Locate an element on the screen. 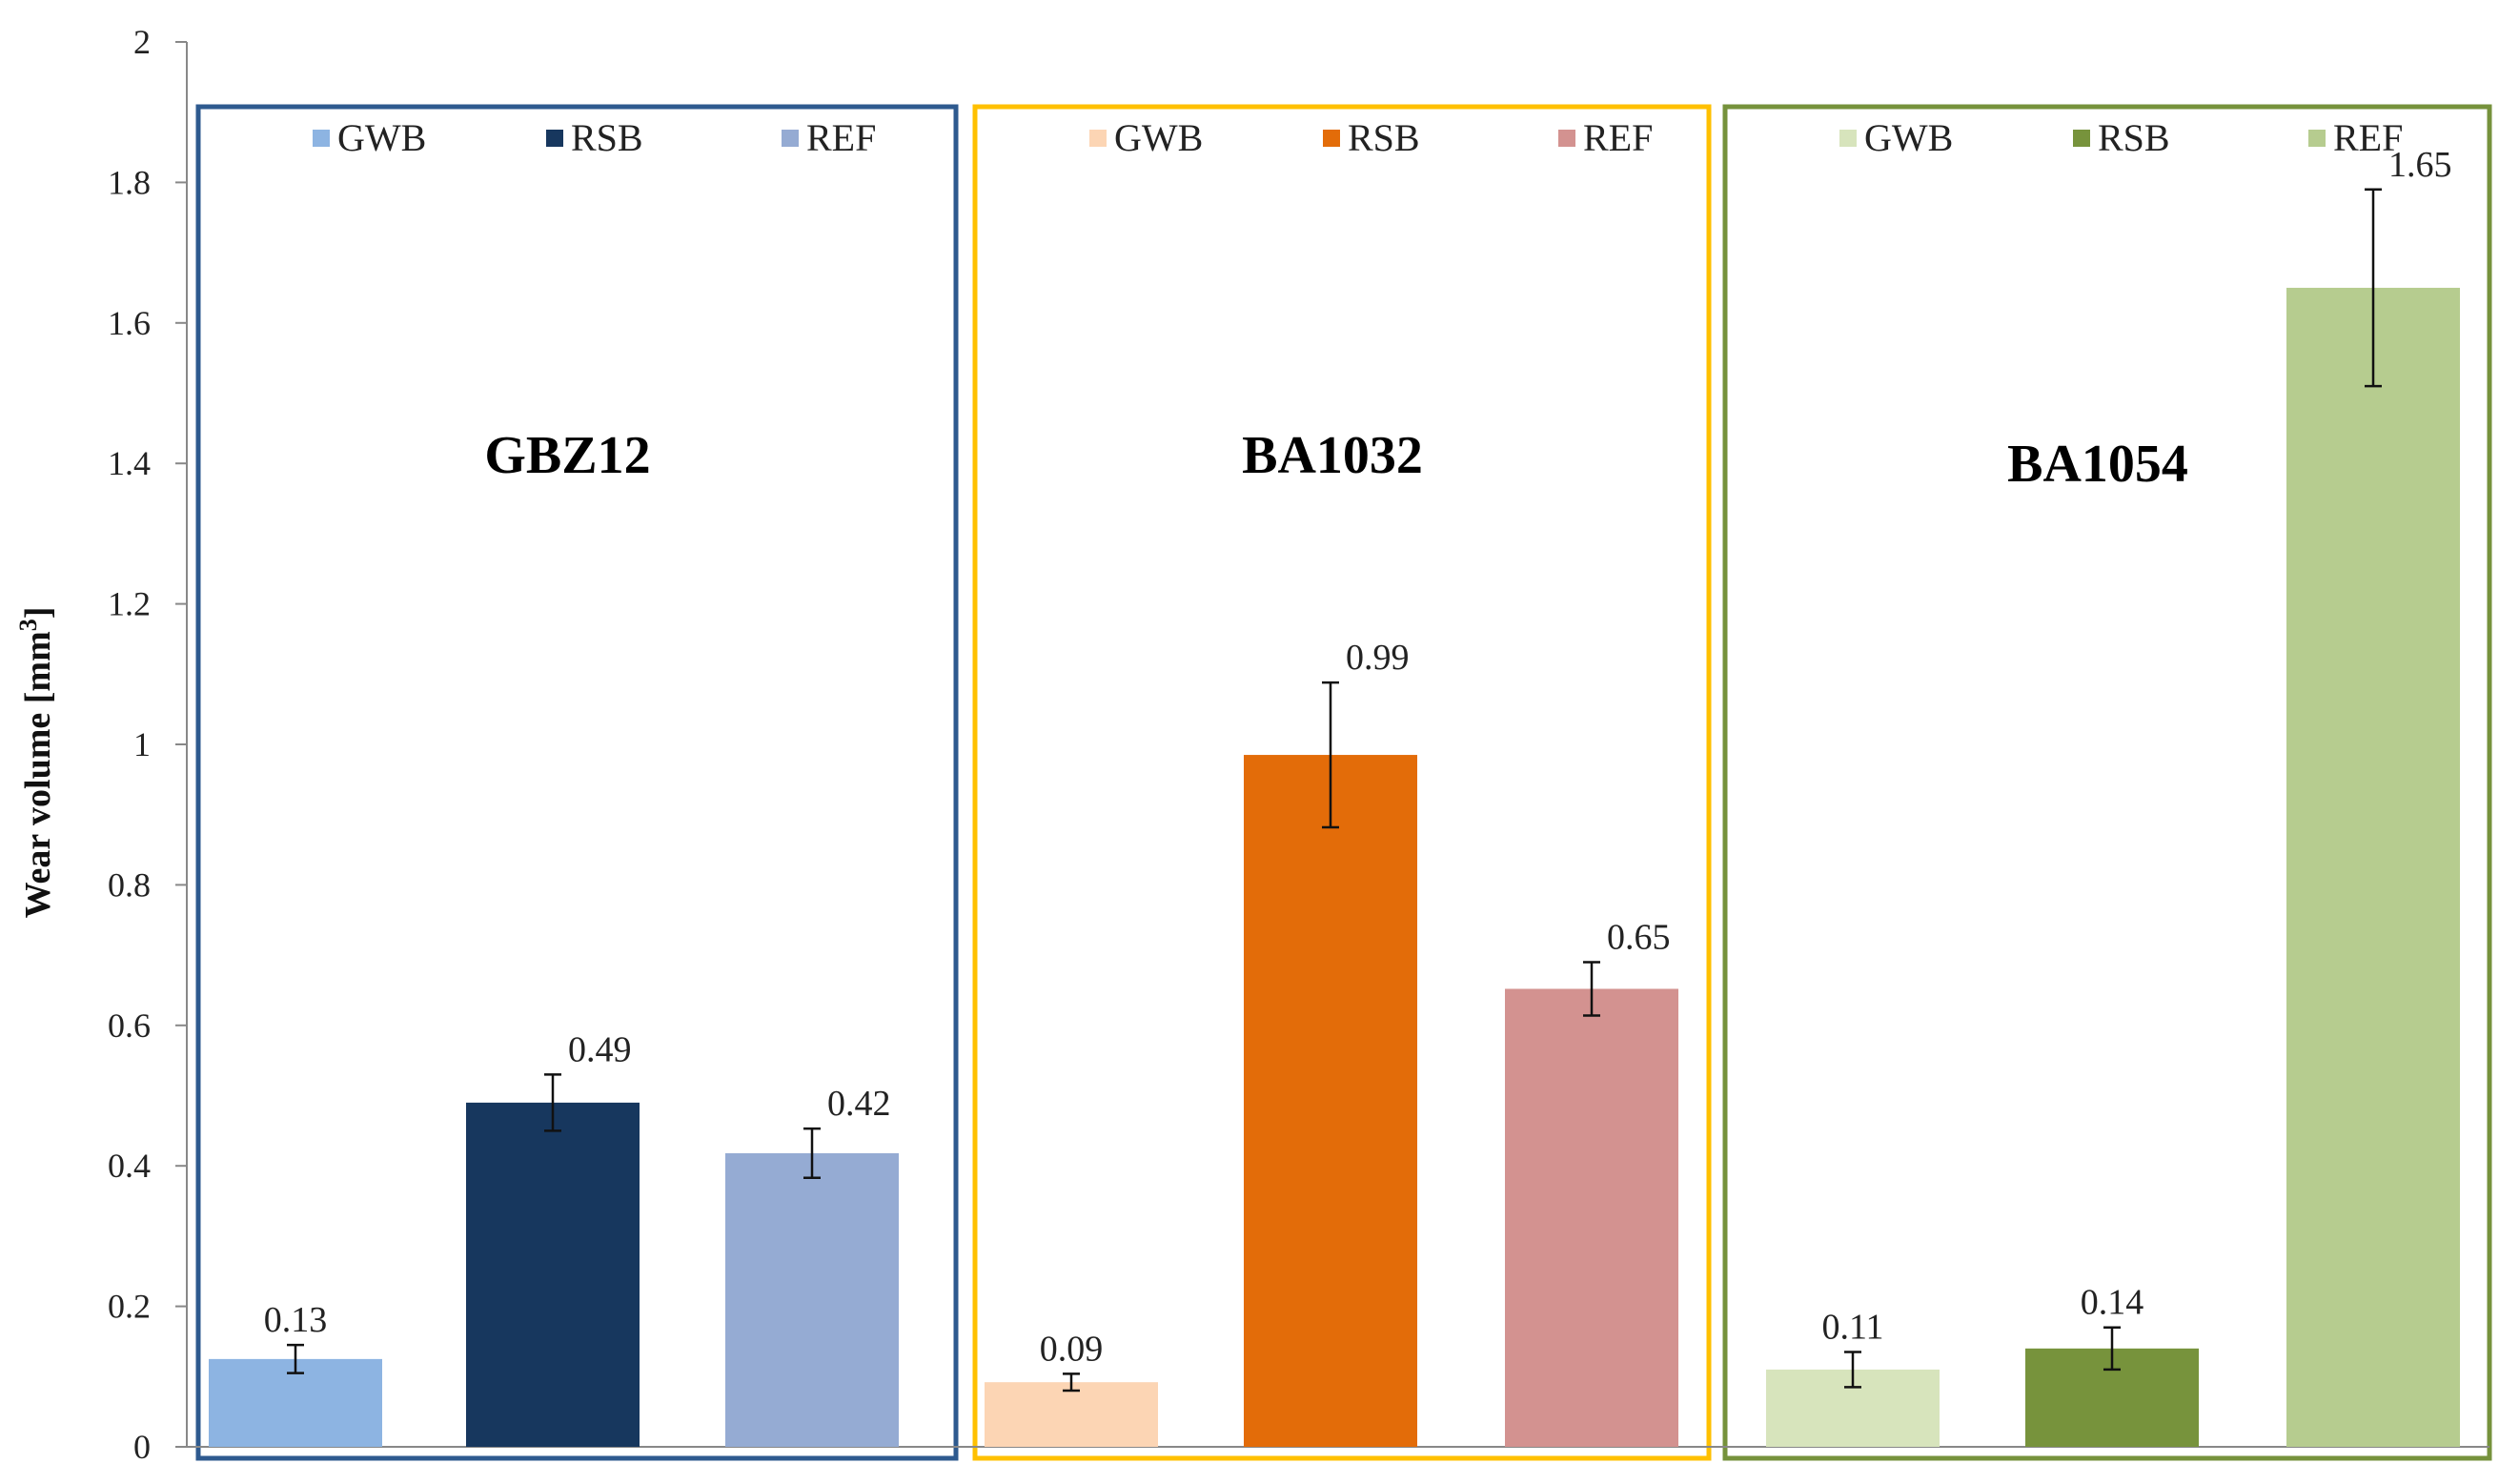 Image resolution: width=2499 pixels, height=1484 pixels. data-label: 0.13 is located at coordinates (296, 1320).